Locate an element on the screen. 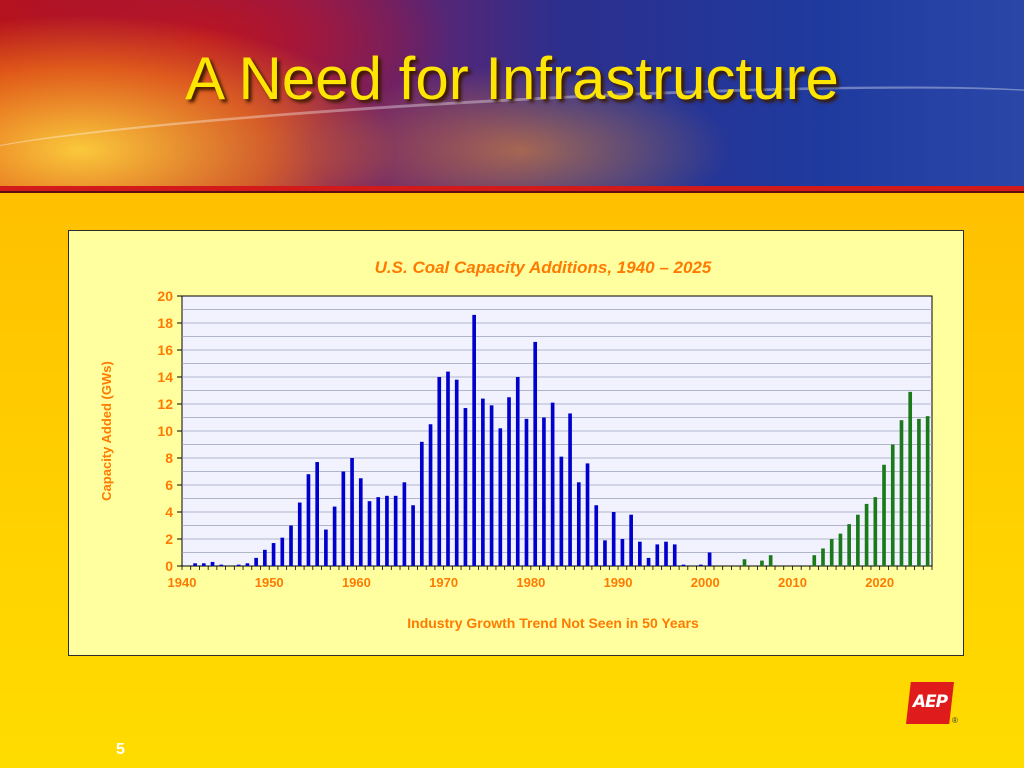  aep-logo-text: AEP is located at coordinates (930, 702).